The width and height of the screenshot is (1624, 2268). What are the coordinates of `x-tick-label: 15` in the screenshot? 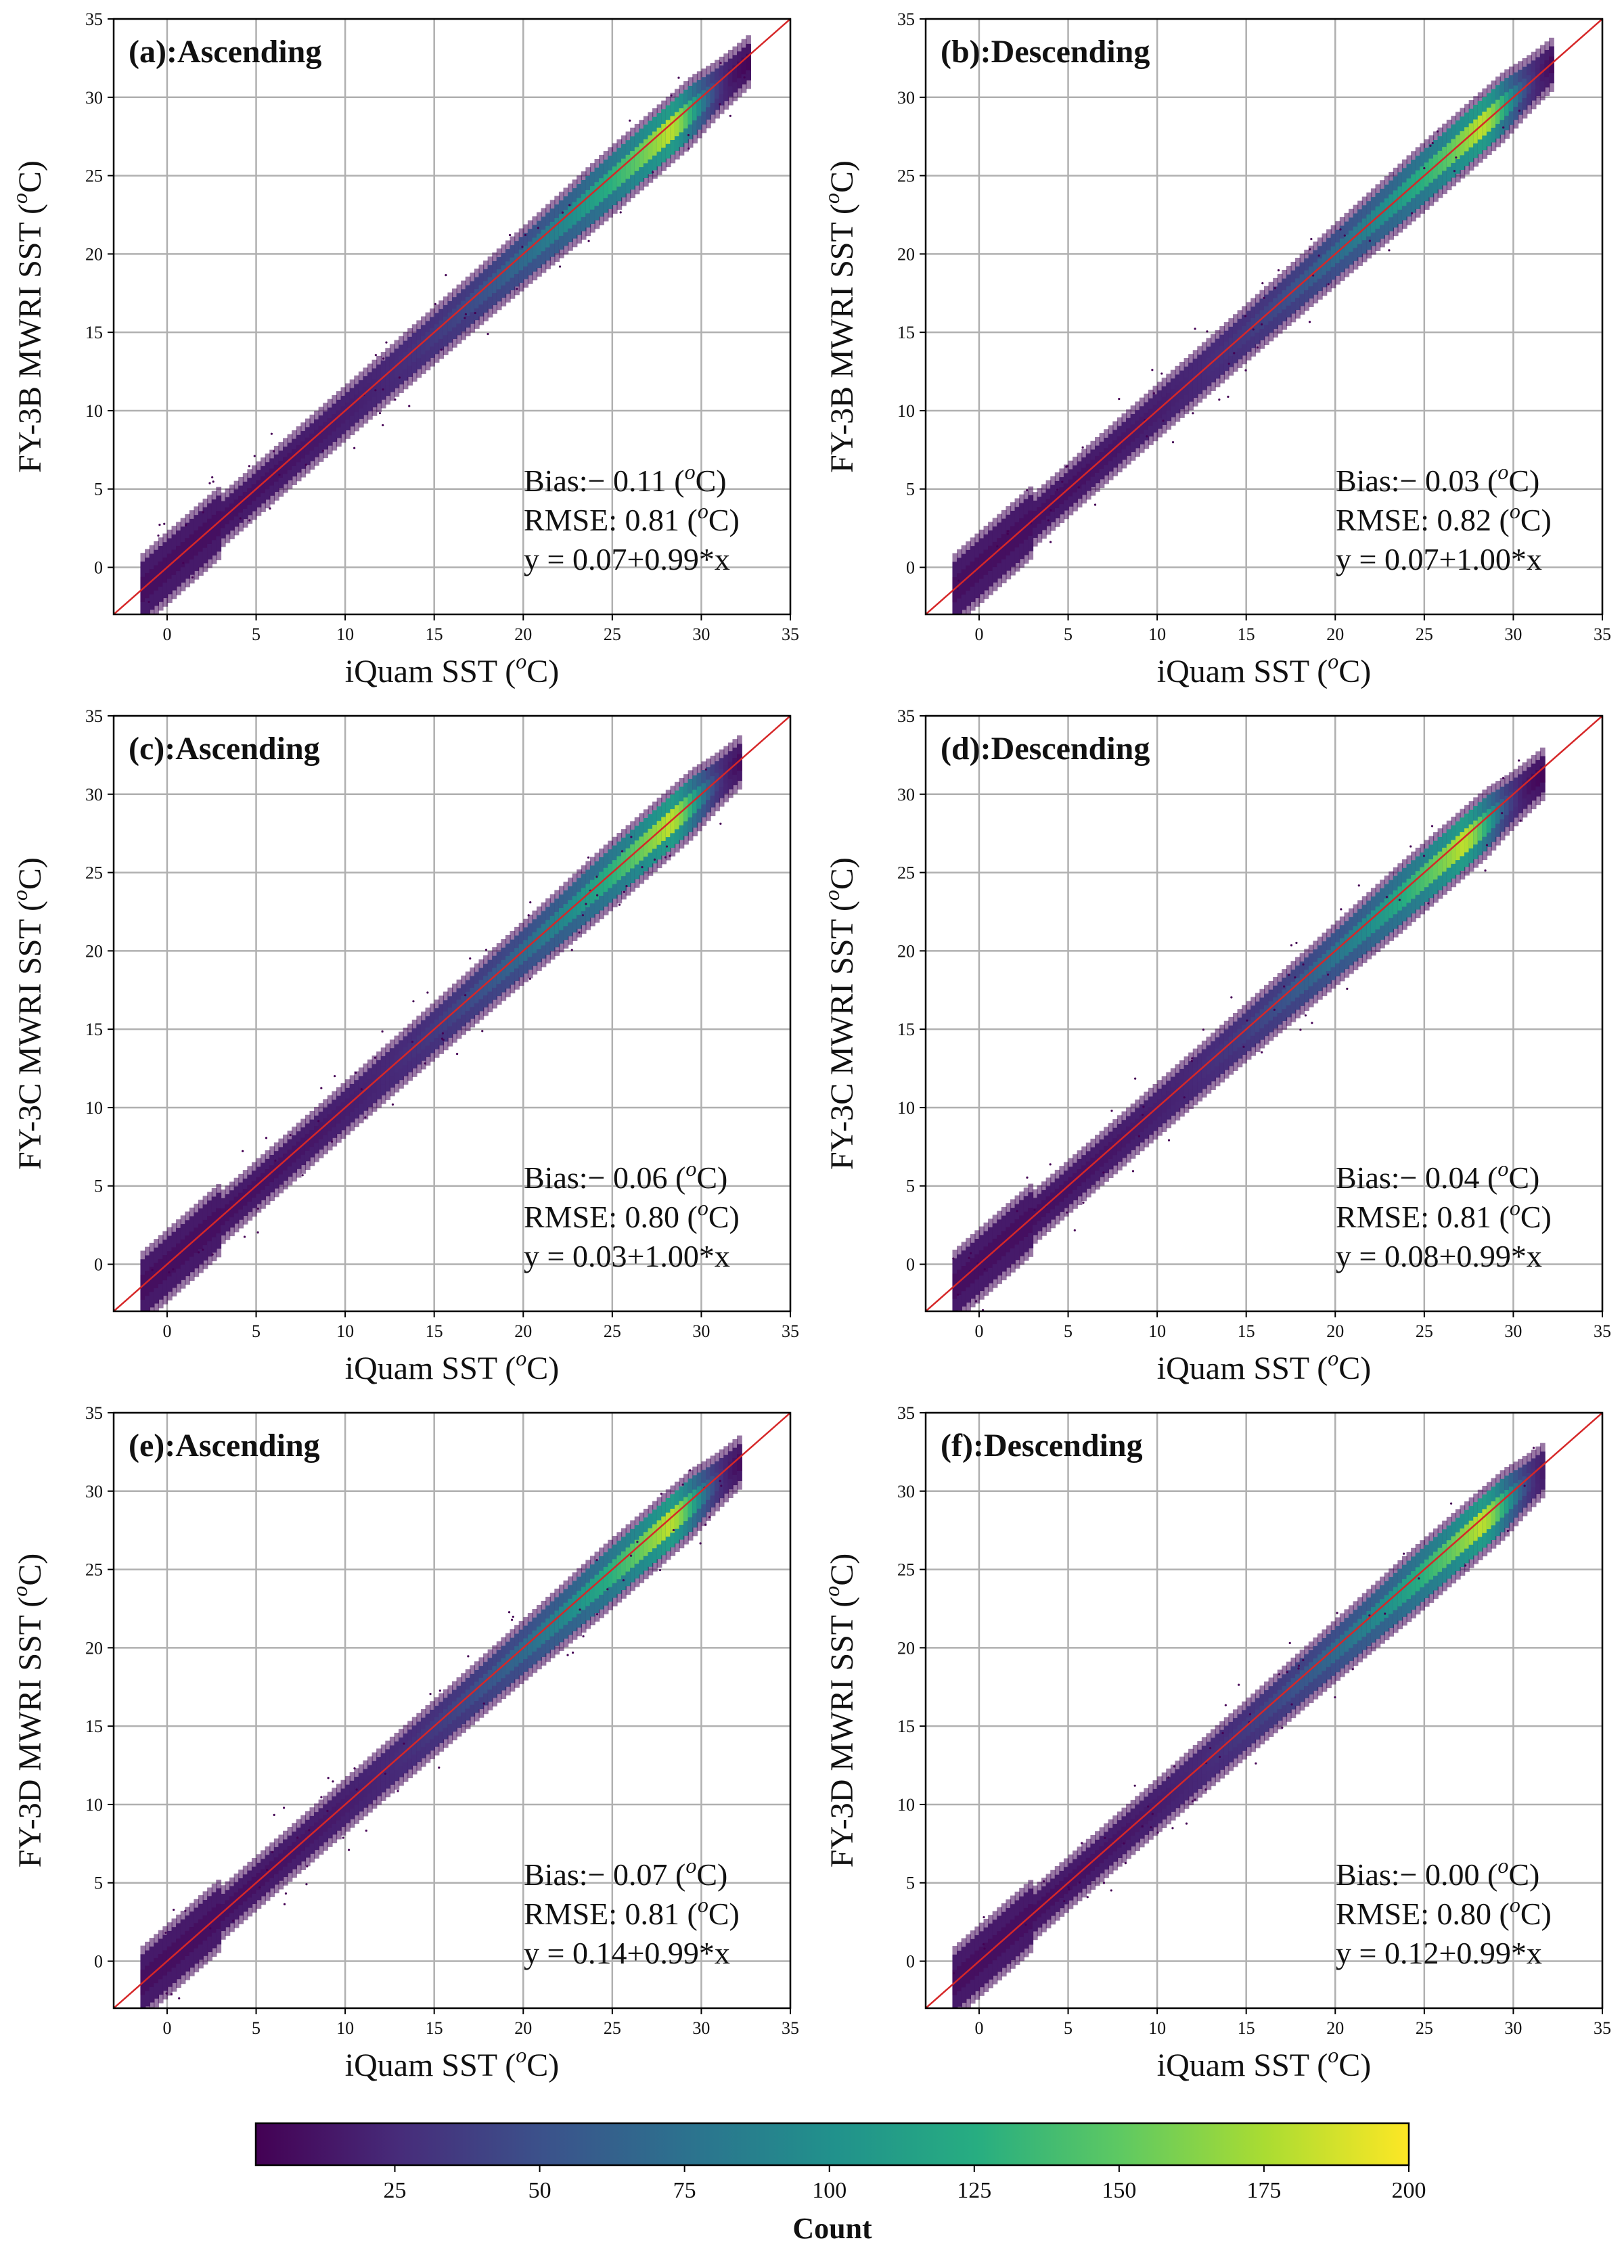 It's located at (434, 634).